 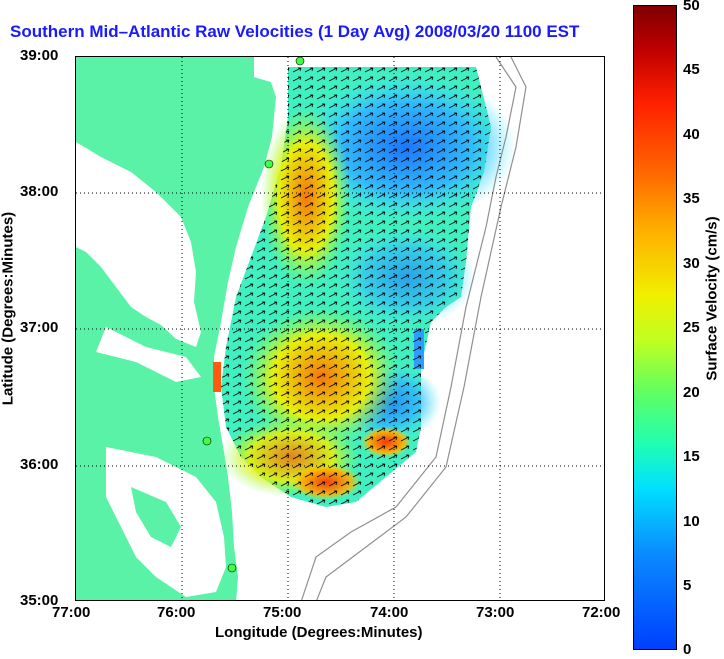 What do you see at coordinates (691, 134) in the screenshot?
I see `cb-tick-40: 40` at bounding box center [691, 134].